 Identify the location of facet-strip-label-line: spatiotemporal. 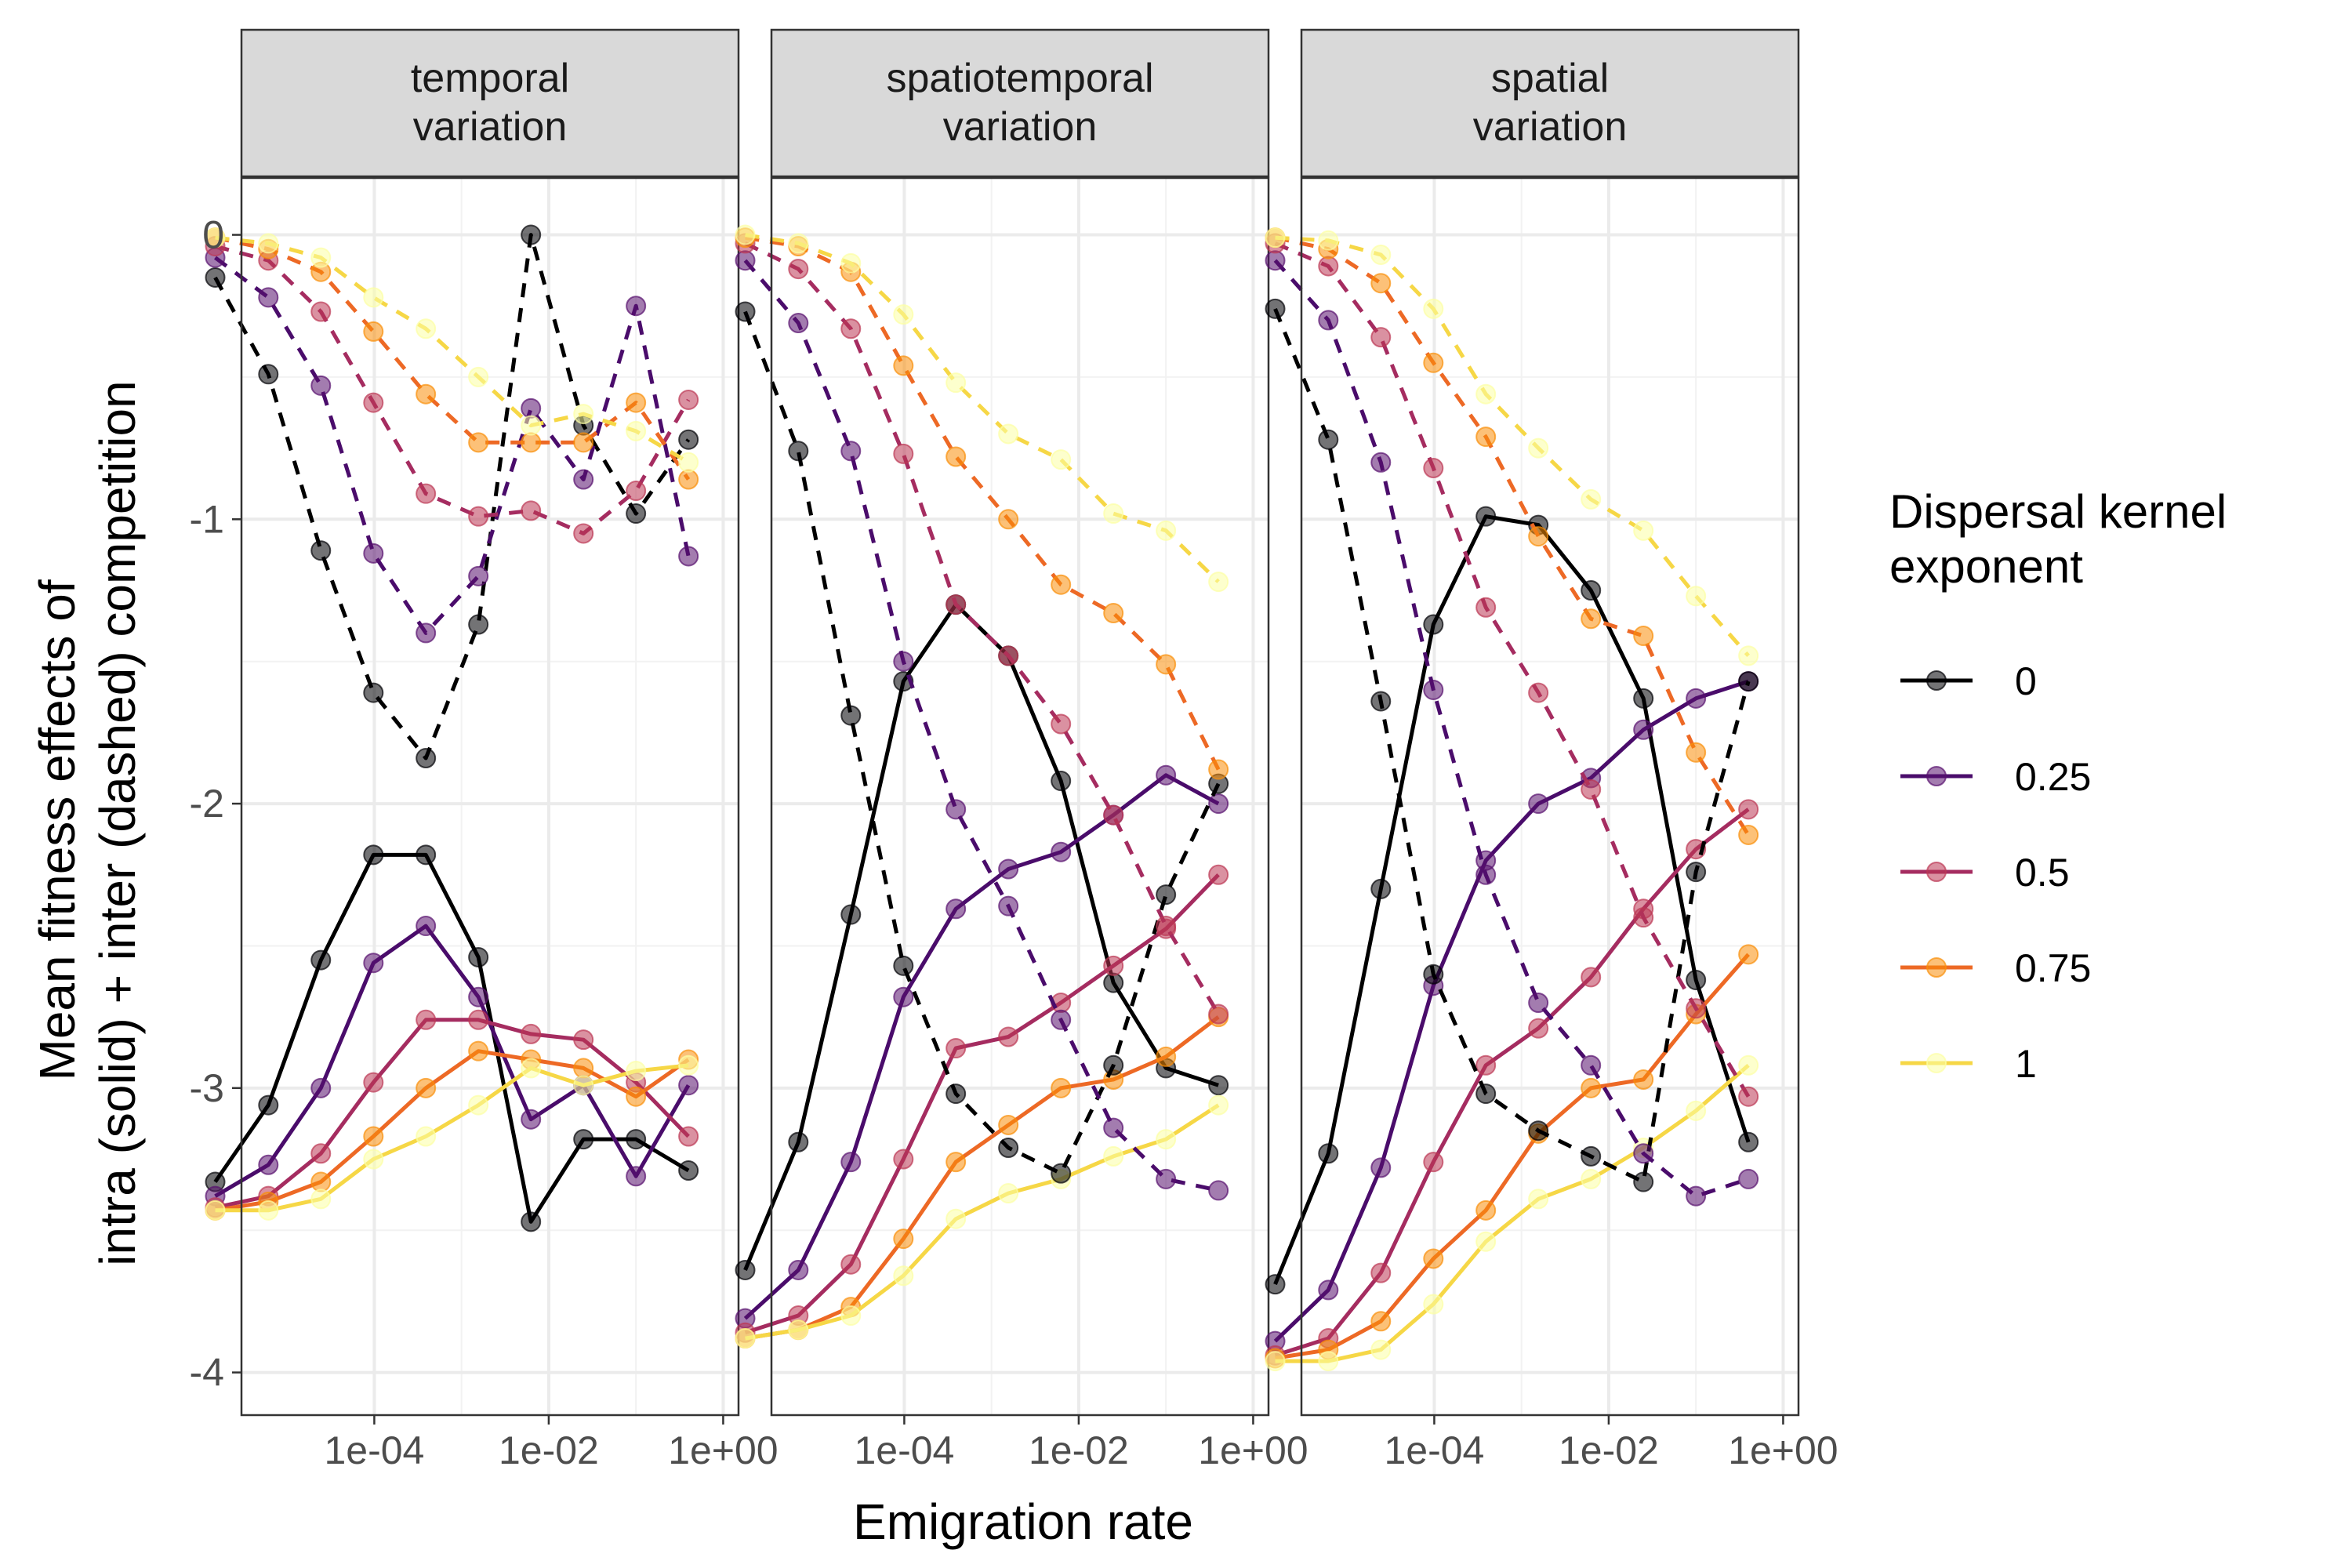
(1020, 78).